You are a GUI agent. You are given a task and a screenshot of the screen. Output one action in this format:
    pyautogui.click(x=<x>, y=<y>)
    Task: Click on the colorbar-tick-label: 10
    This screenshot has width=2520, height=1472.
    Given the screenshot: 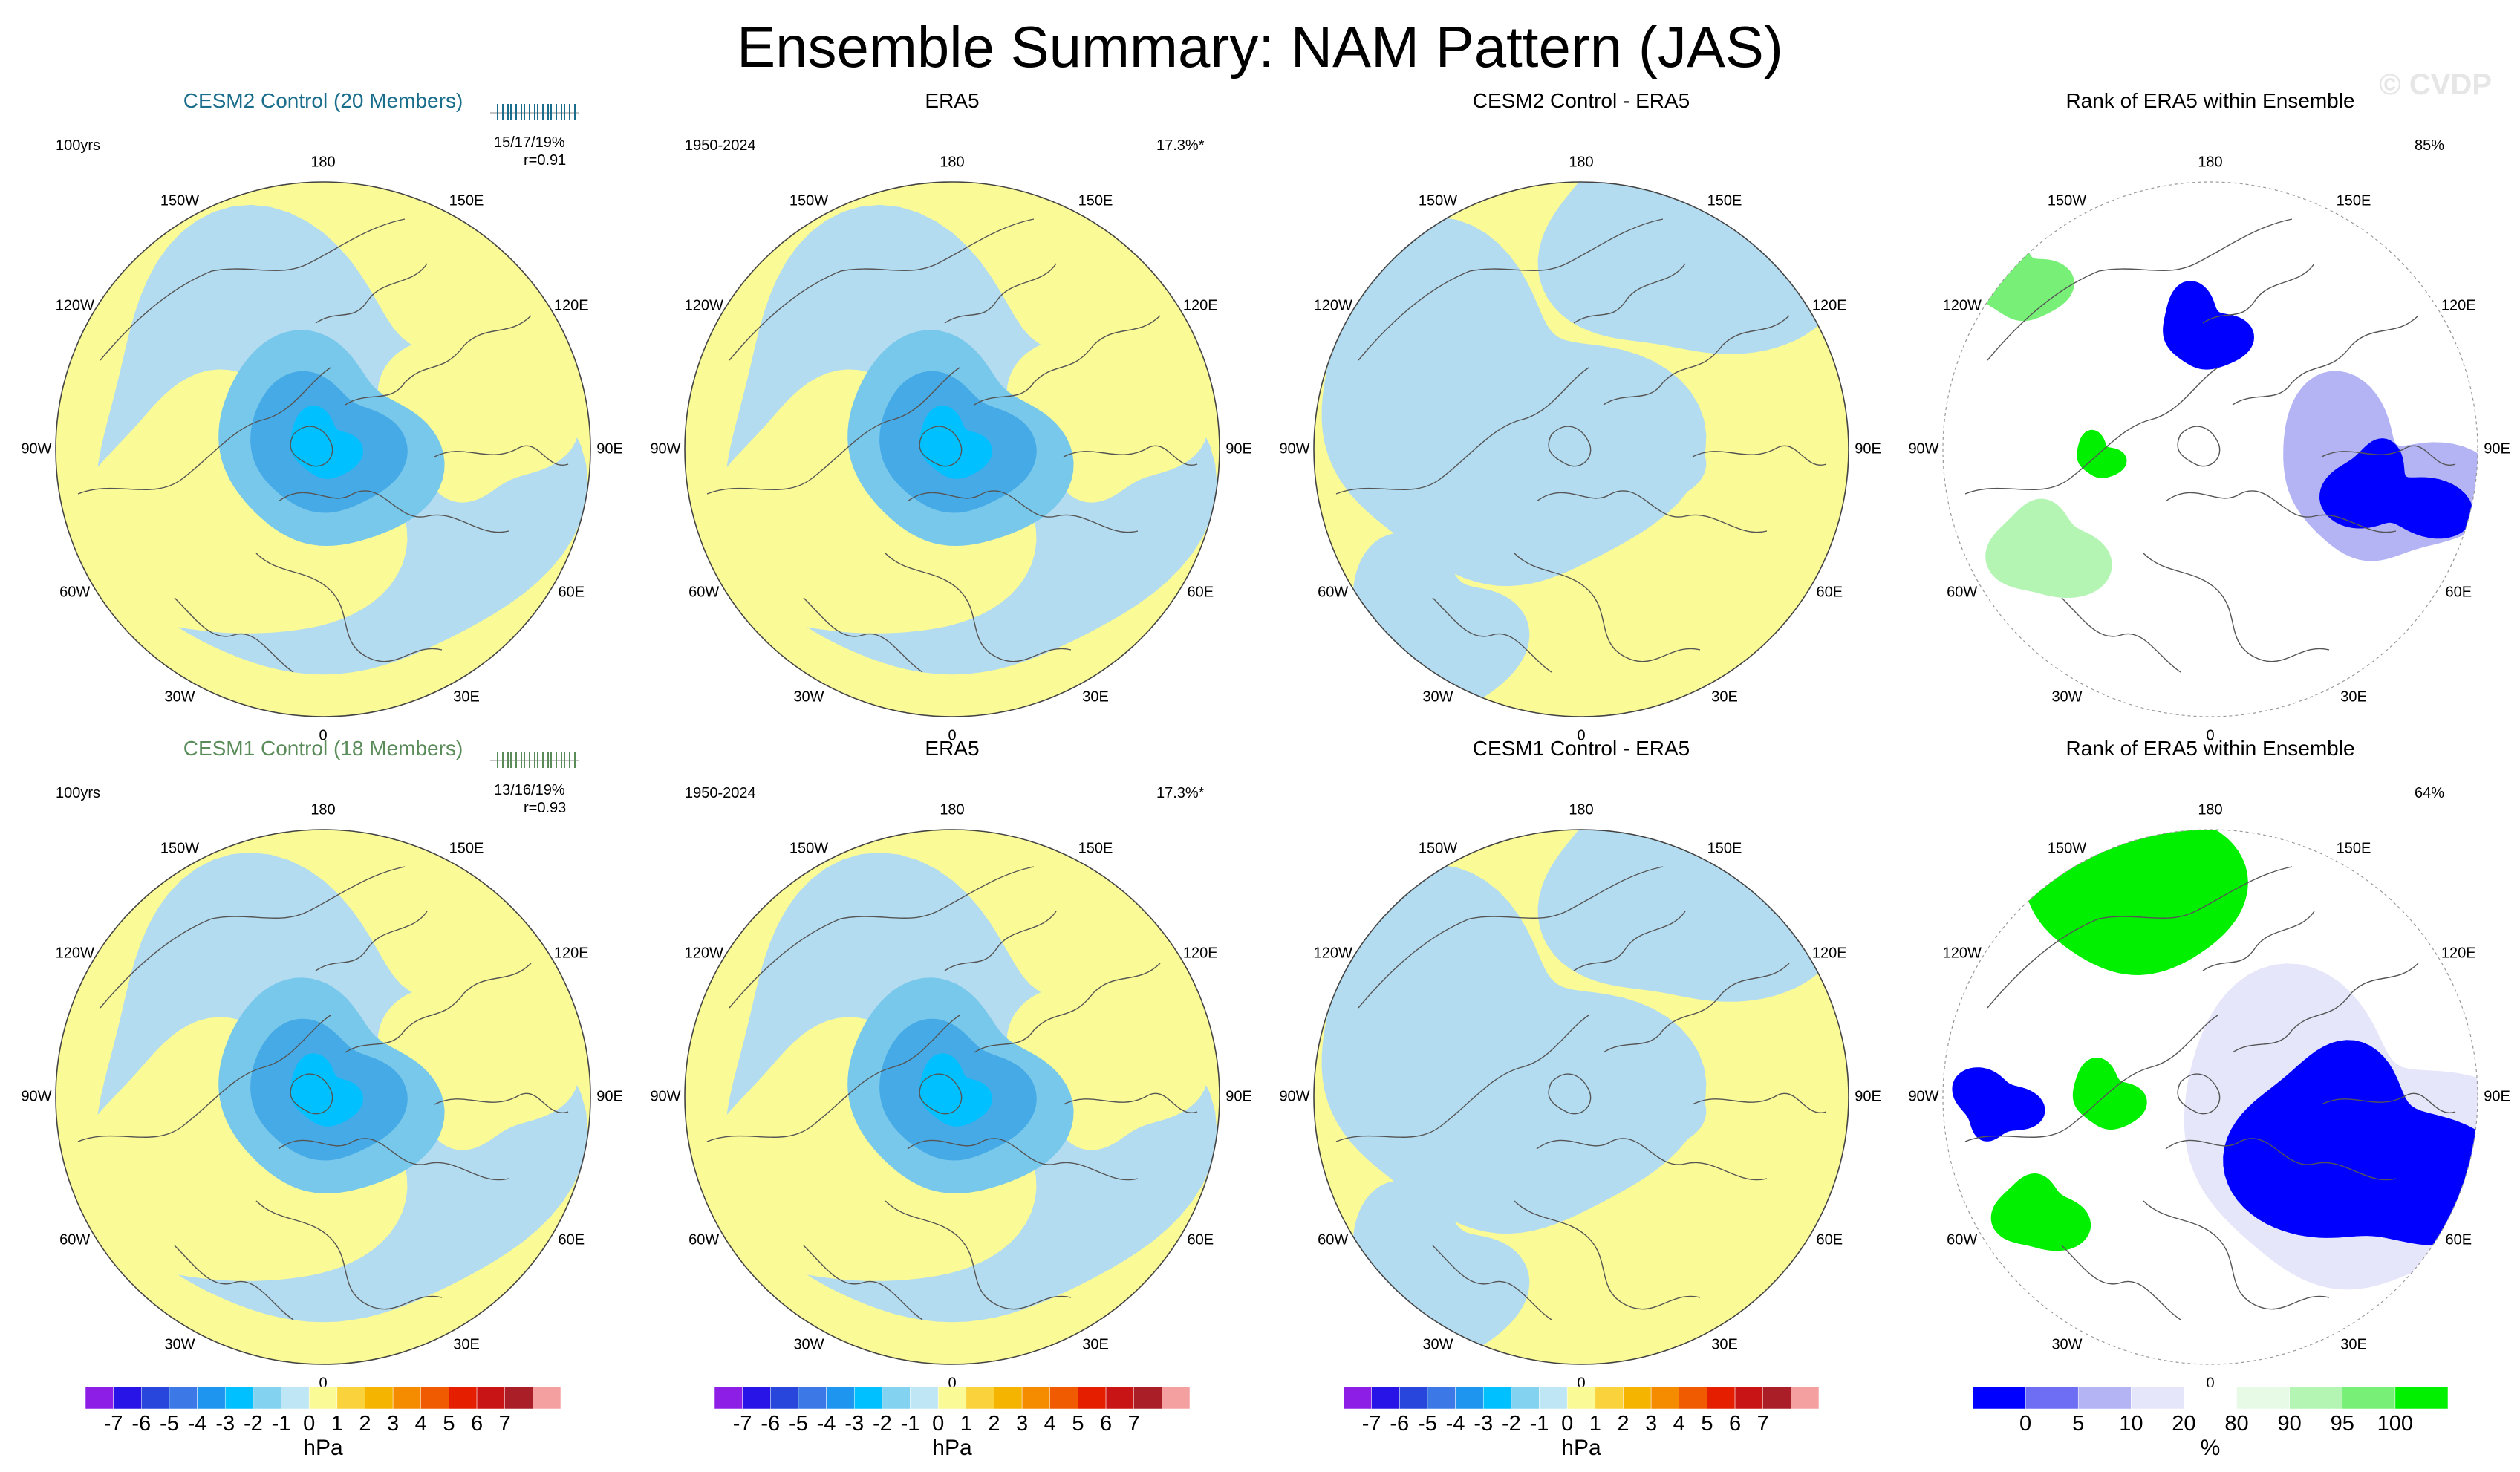 What is the action you would take?
    pyautogui.click(x=2131, y=1424)
    